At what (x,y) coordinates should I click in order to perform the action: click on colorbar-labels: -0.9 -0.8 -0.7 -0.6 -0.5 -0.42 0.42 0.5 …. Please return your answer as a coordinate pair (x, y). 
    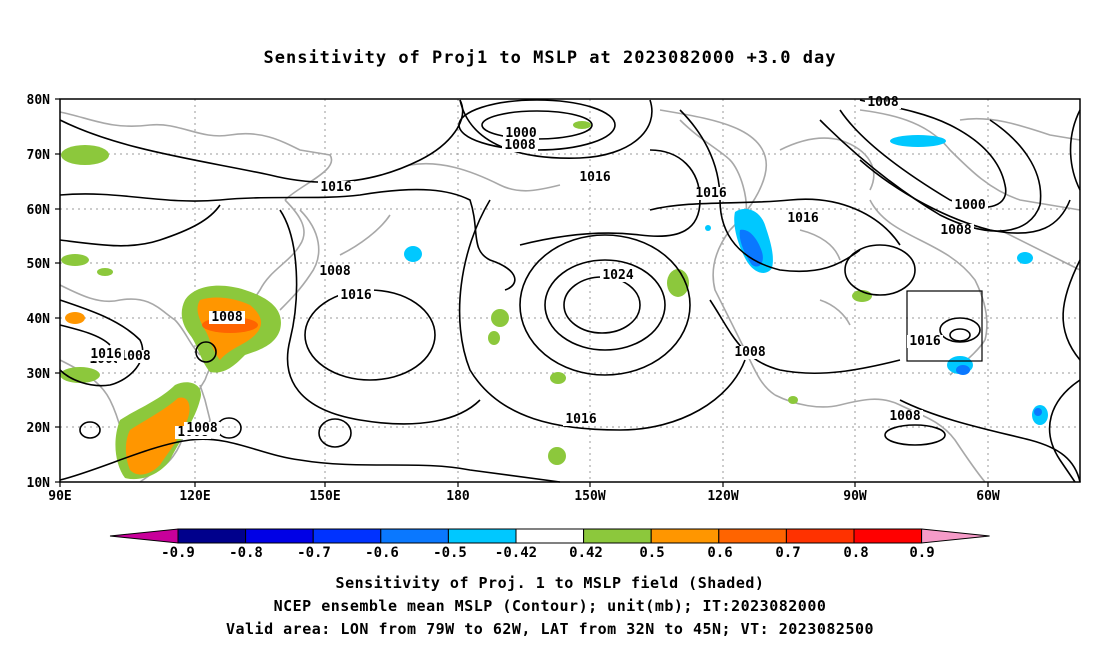
    Looking at the image, I should click on (548, 553).